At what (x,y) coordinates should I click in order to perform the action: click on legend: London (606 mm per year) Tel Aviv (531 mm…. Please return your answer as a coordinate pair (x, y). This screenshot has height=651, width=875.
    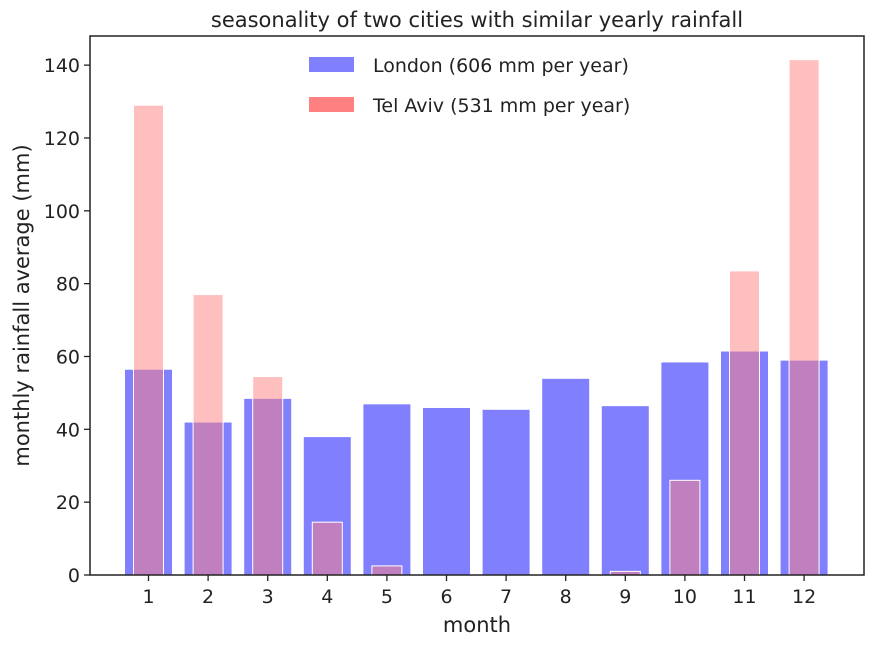
    Looking at the image, I should click on (469, 86).